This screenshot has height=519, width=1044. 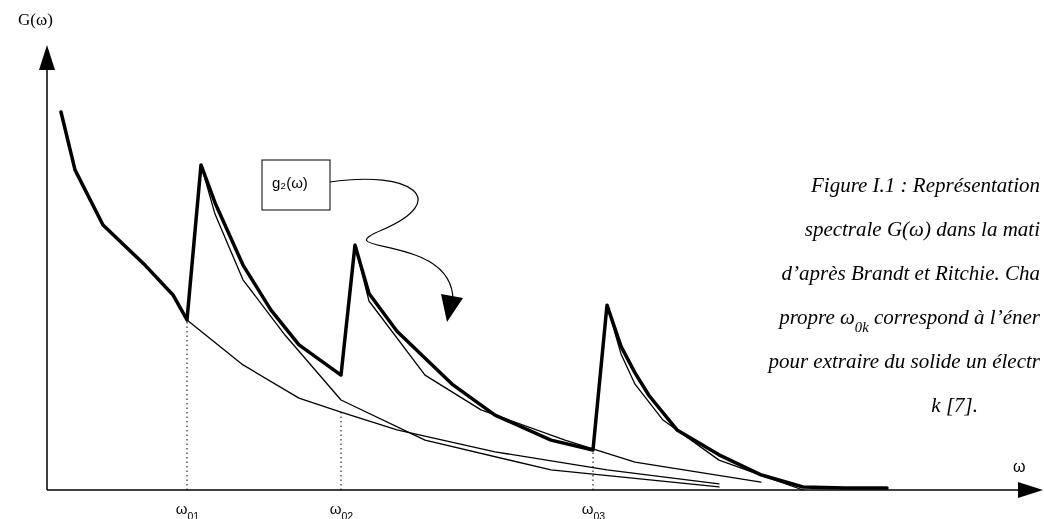 What do you see at coordinates (1019, 466) in the screenshot?
I see `x-axis-title: ω` at bounding box center [1019, 466].